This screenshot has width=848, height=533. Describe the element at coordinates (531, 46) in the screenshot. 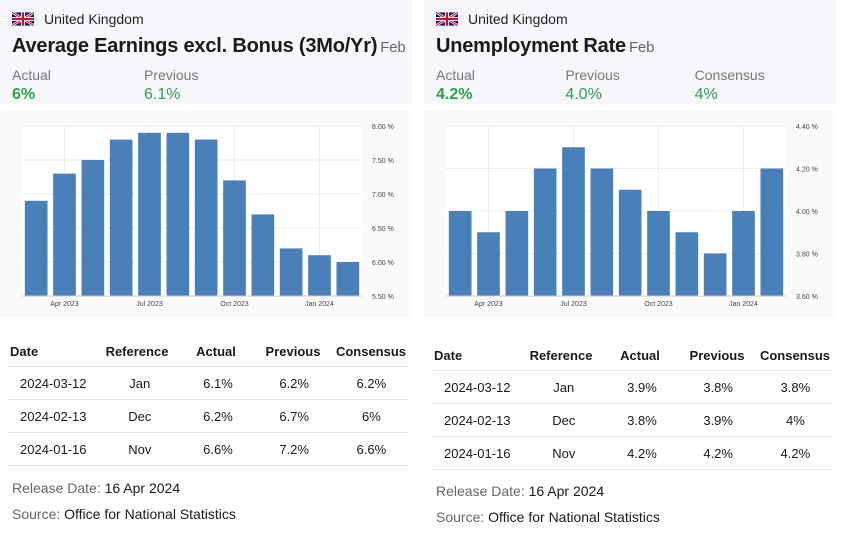

I see `indicator-title-text: Unemployment Rate` at that location.